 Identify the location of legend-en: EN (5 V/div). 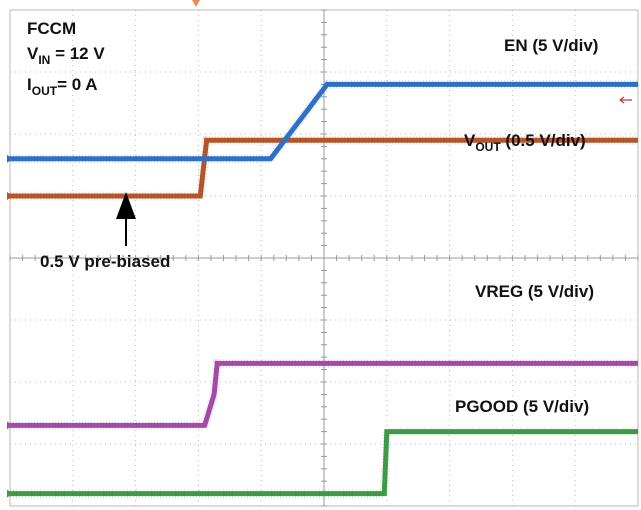
(551, 45).